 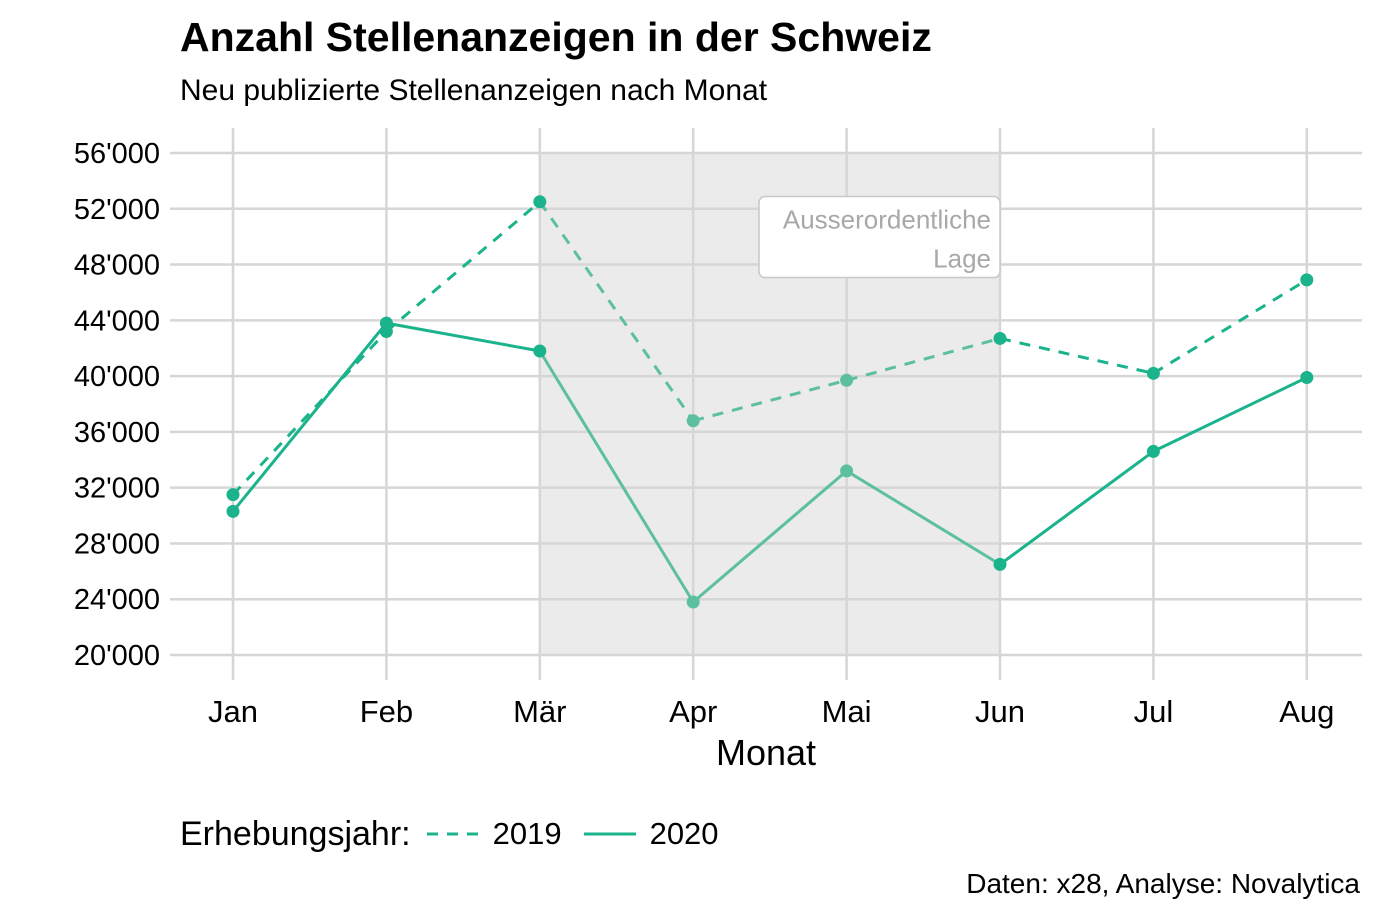 I want to click on caption: Daten: x28, Analyse: Novalytica, so click(x=1163, y=883).